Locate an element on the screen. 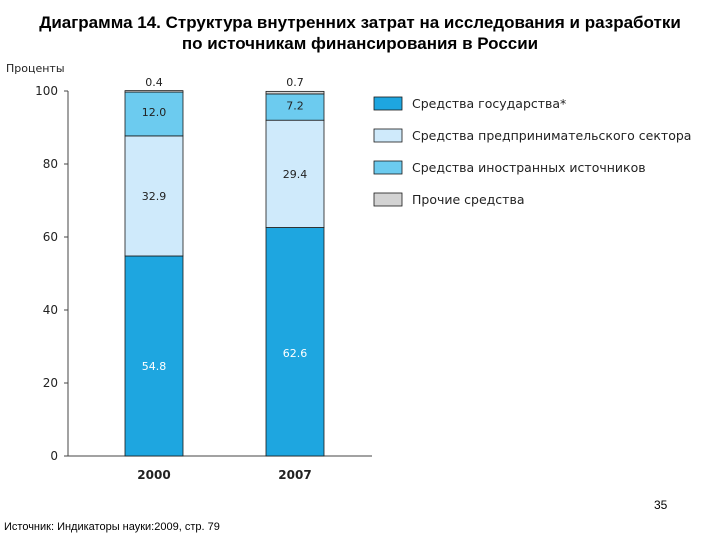 The width and height of the screenshot is (720, 540). data-label: 7.2 is located at coordinates (295, 106).